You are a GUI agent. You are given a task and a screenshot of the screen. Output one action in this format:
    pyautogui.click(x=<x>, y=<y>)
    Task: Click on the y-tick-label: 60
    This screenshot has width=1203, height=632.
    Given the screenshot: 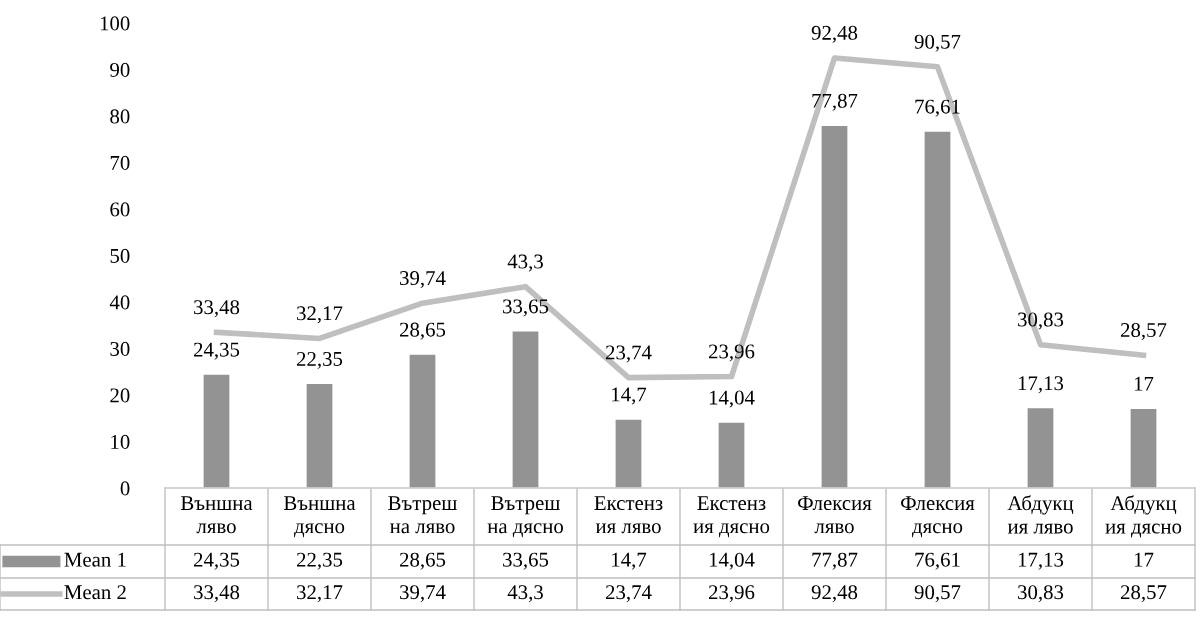 What is the action you would take?
    pyautogui.click(x=120, y=209)
    